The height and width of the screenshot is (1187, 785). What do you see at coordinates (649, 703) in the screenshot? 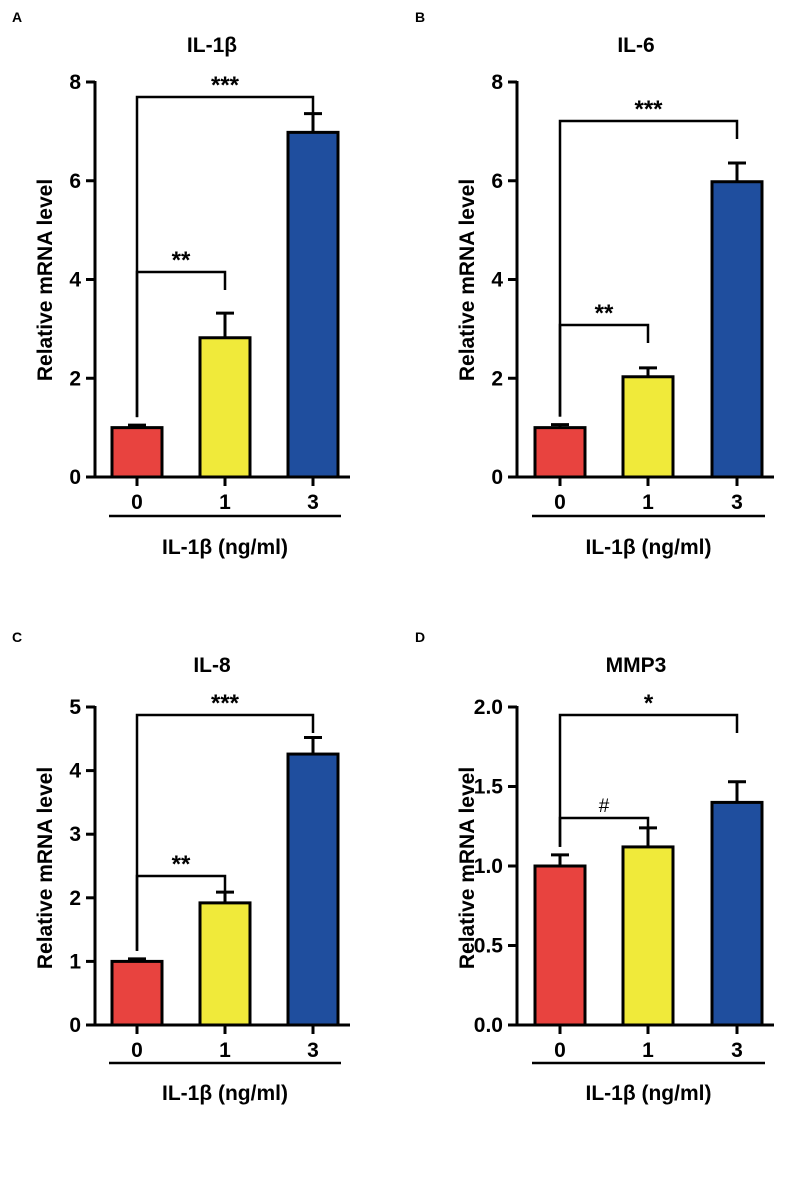
I see `significance-label: *` at bounding box center [649, 703].